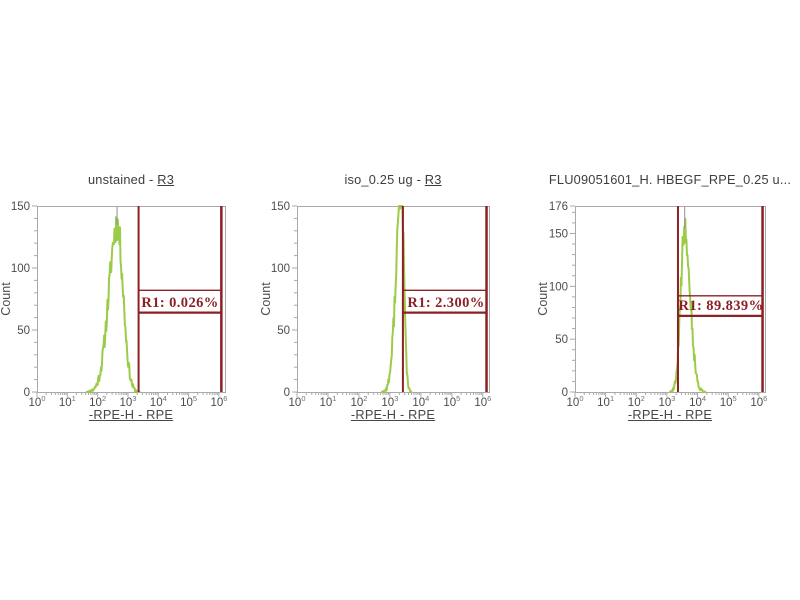 This screenshot has height=600, width=800. What do you see at coordinates (575, 401) in the screenshot?
I see `panel3-x-tick-label: 10⁰` at bounding box center [575, 401].